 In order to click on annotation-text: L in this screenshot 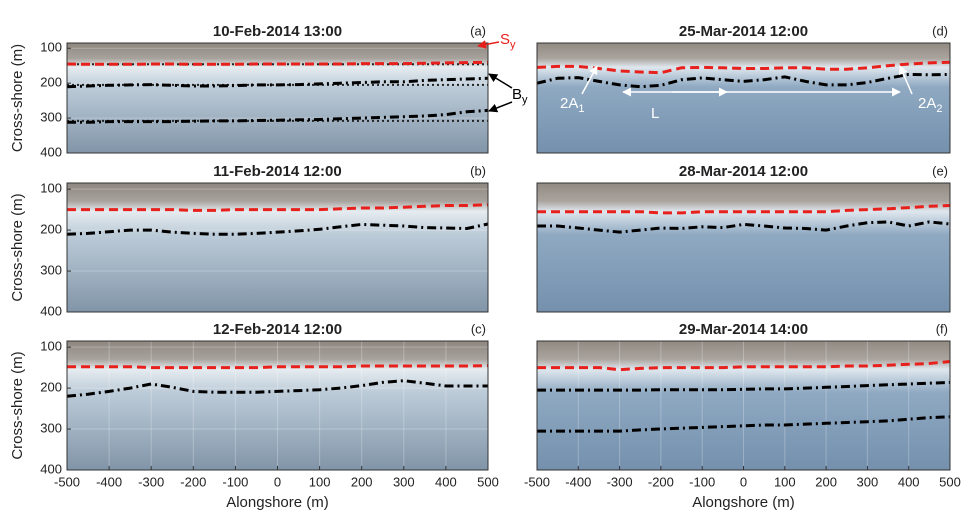, I will do `click(655, 113)`.